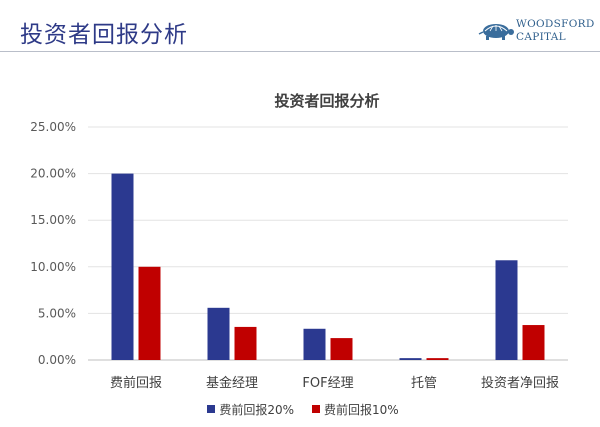 This screenshot has height=427, width=600. What do you see at coordinates (53, 127) in the screenshot?
I see `y-tick-label: 25.00%` at bounding box center [53, 127].